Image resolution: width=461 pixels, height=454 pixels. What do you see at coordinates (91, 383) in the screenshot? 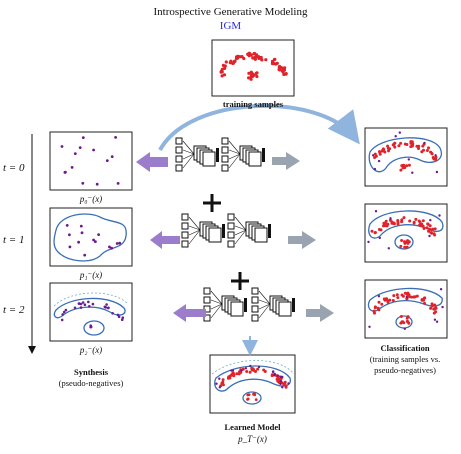
I see `synthesis-note: (pseudo-negatives)` at bounding box center [91, 383].